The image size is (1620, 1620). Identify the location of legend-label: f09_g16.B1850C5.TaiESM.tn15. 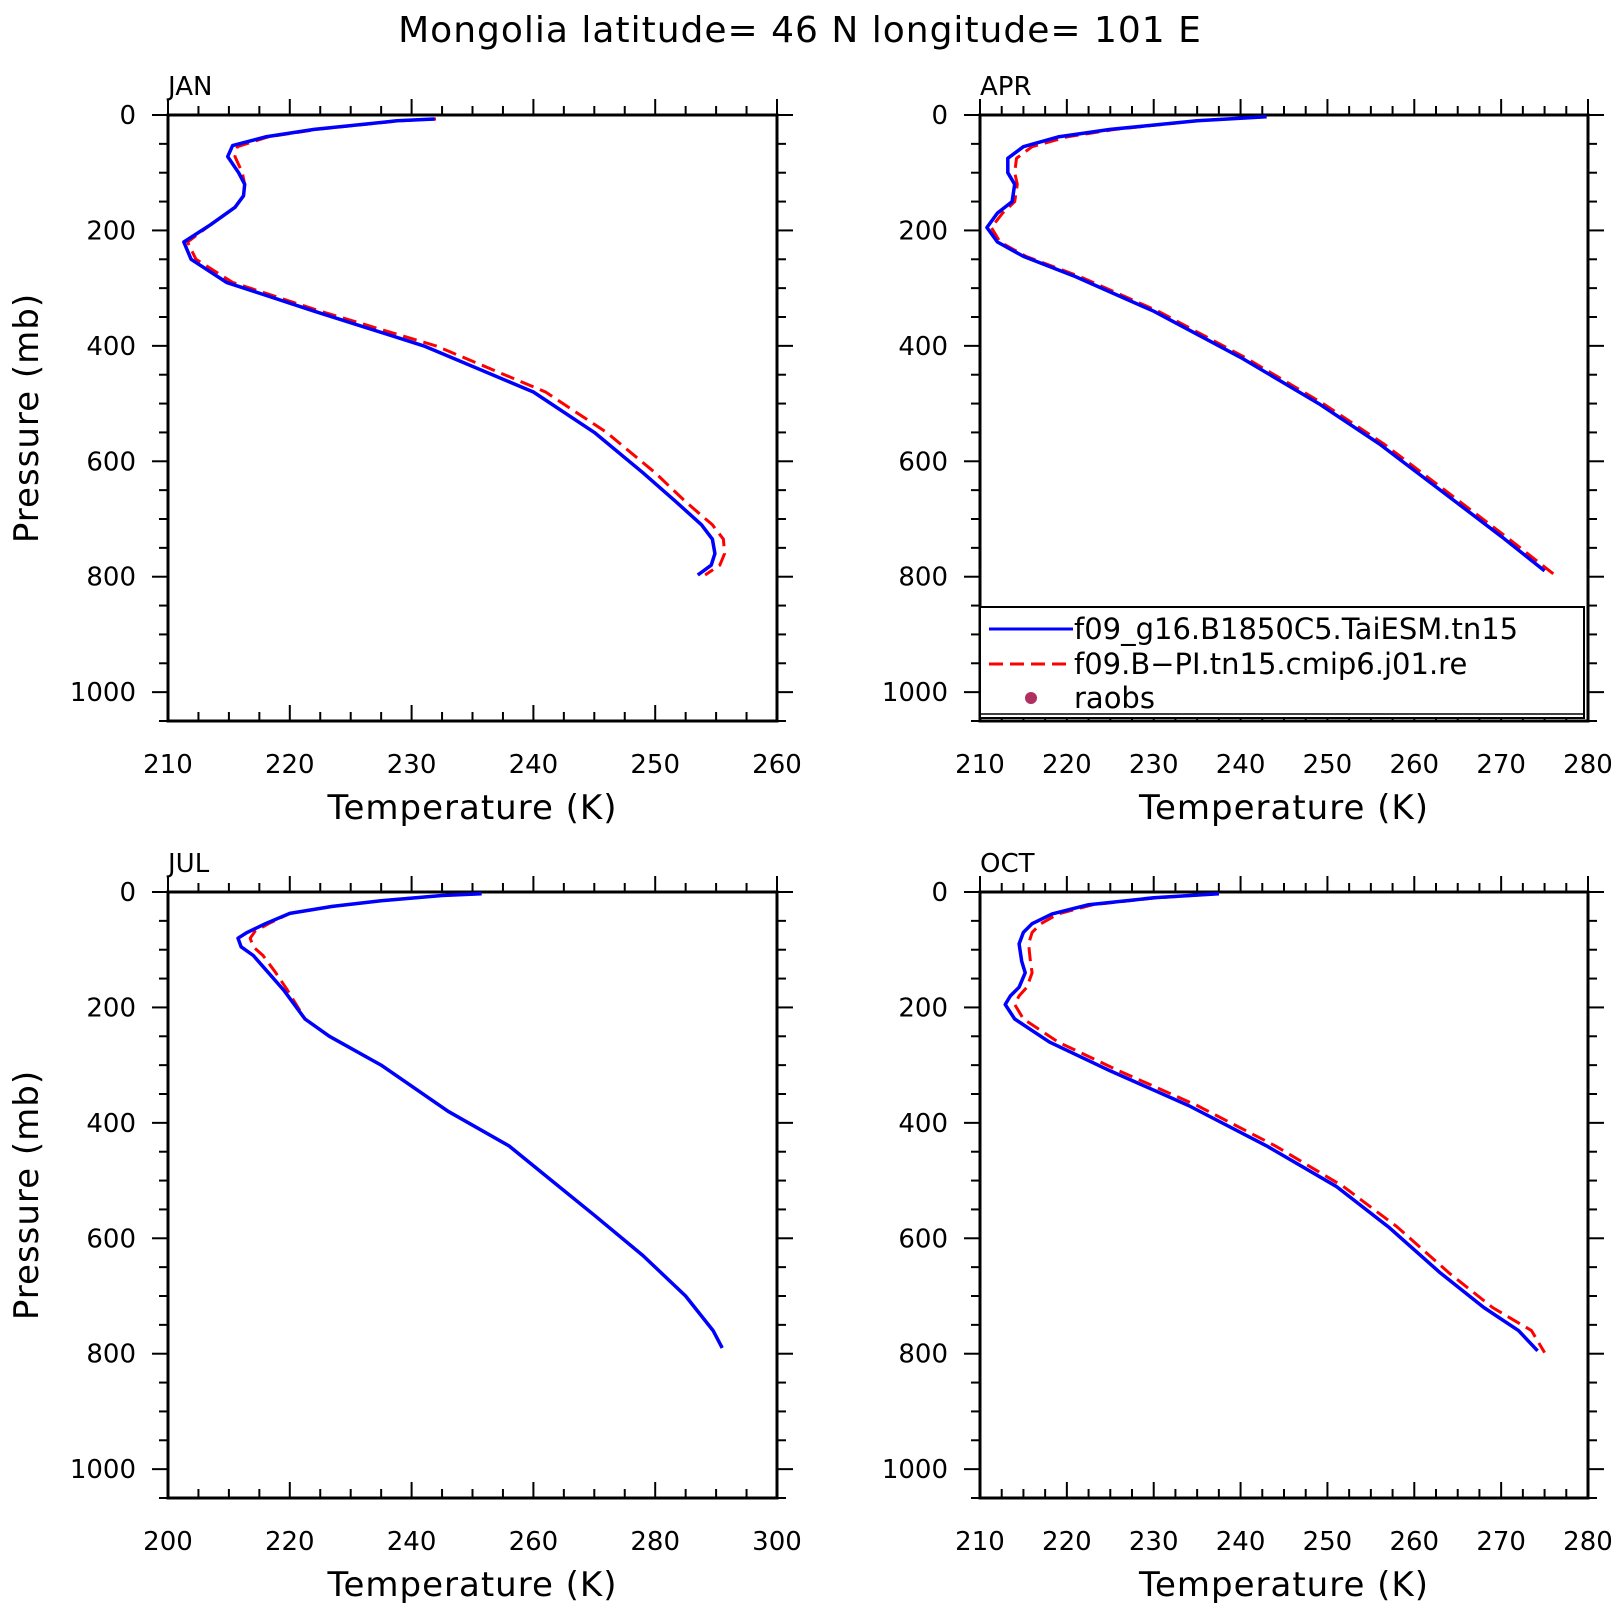
(1296, 629).